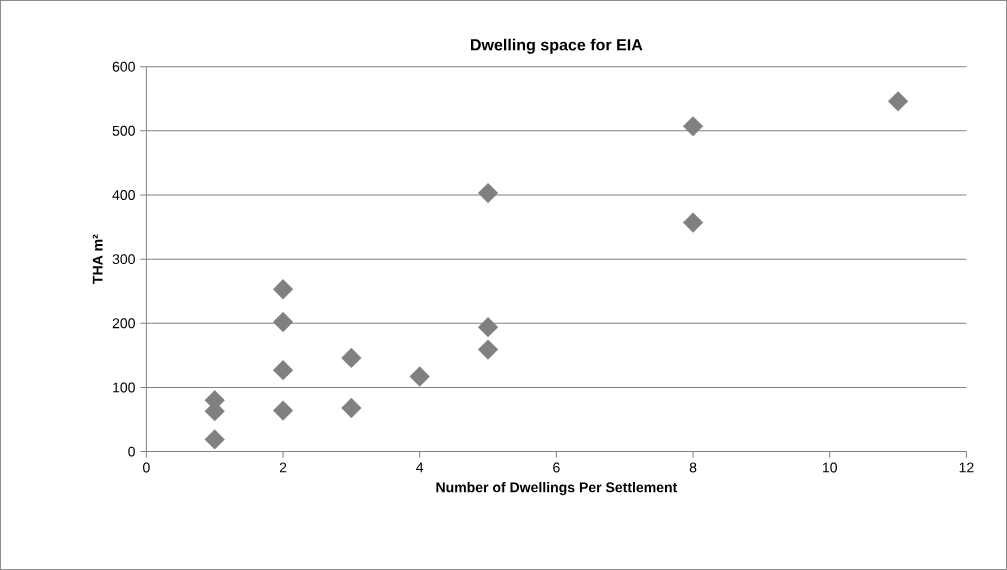 The width and height of the screenshot is (1007, 570). What do you see at coordinates (97, 259) in the screenshot?
I see `y-axis-title: THA m²` at bounding box center [97, 259].